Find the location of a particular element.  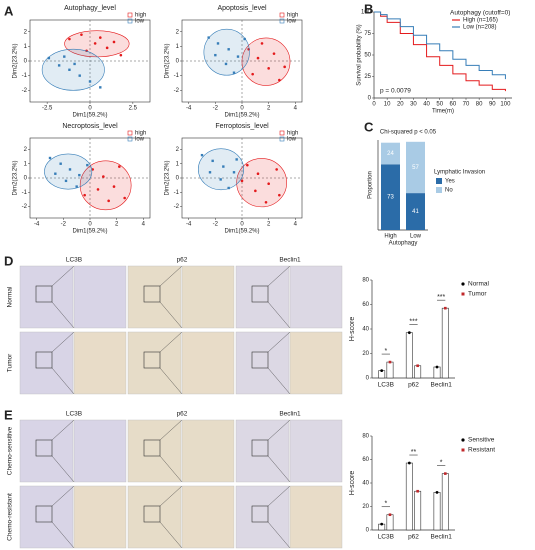

x-axis-label: Dim1(59.2%) is located at coordinates (241, 232).